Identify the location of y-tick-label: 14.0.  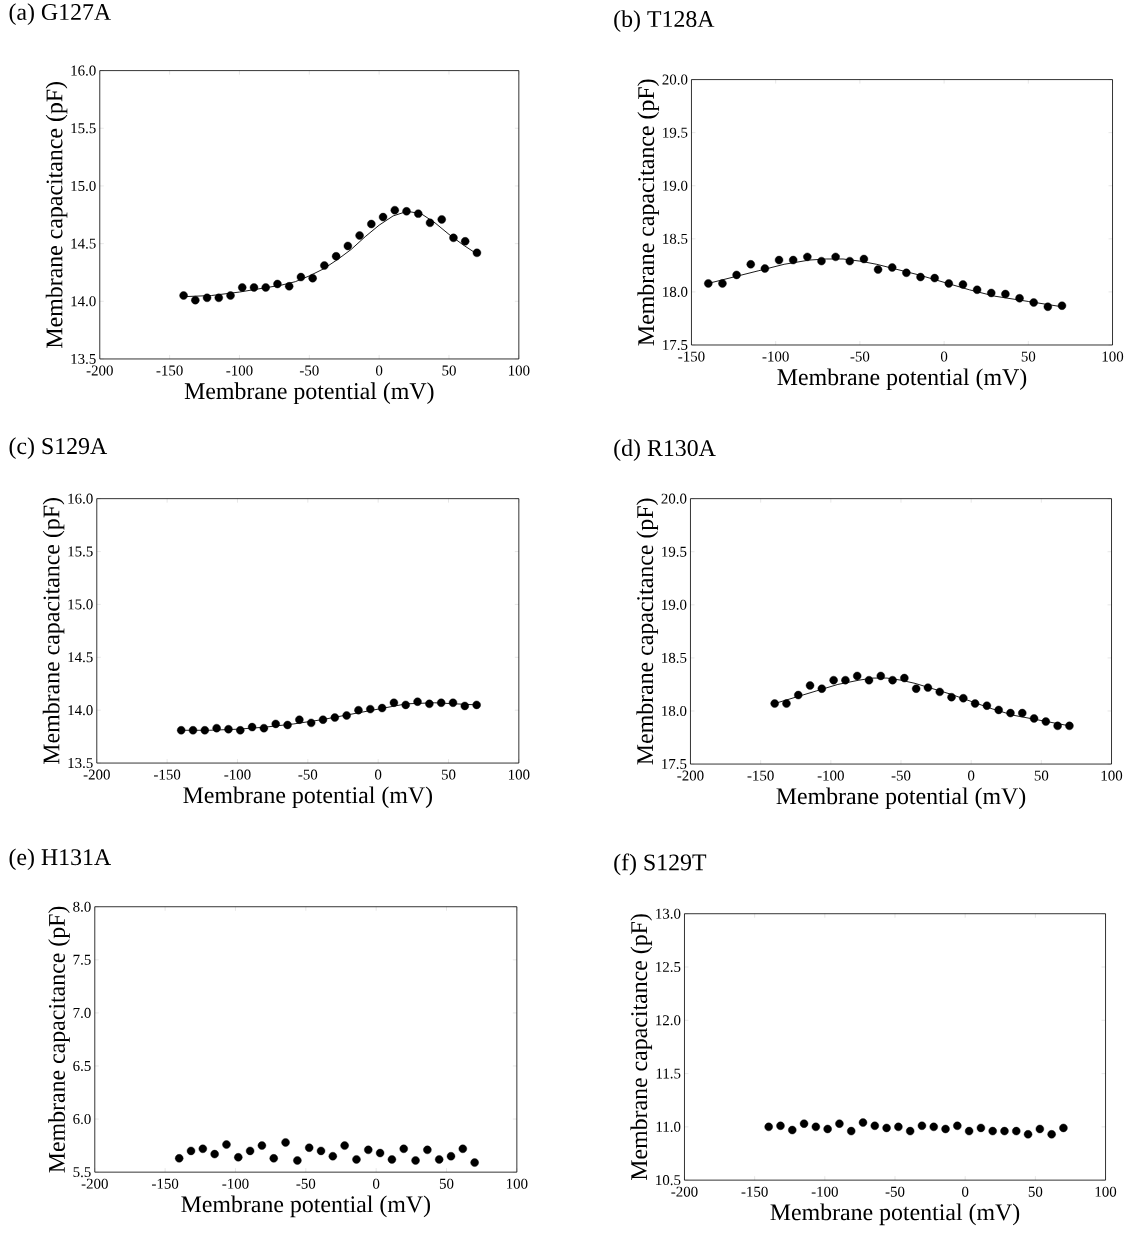
(83, 301).